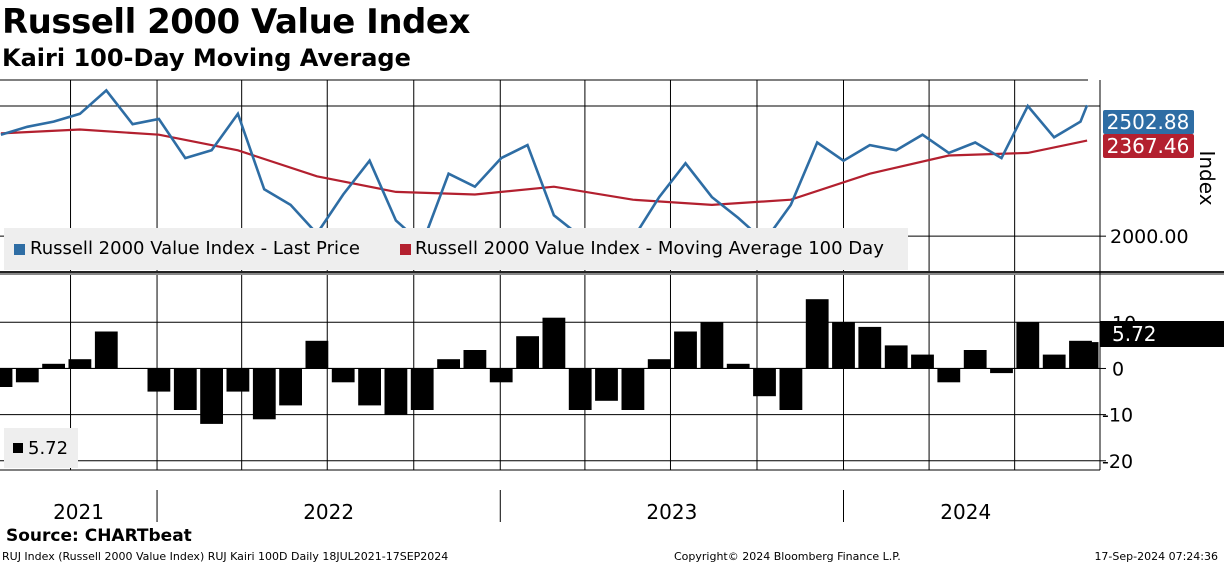  I want to click on moving-average-line, so click(544, 167).